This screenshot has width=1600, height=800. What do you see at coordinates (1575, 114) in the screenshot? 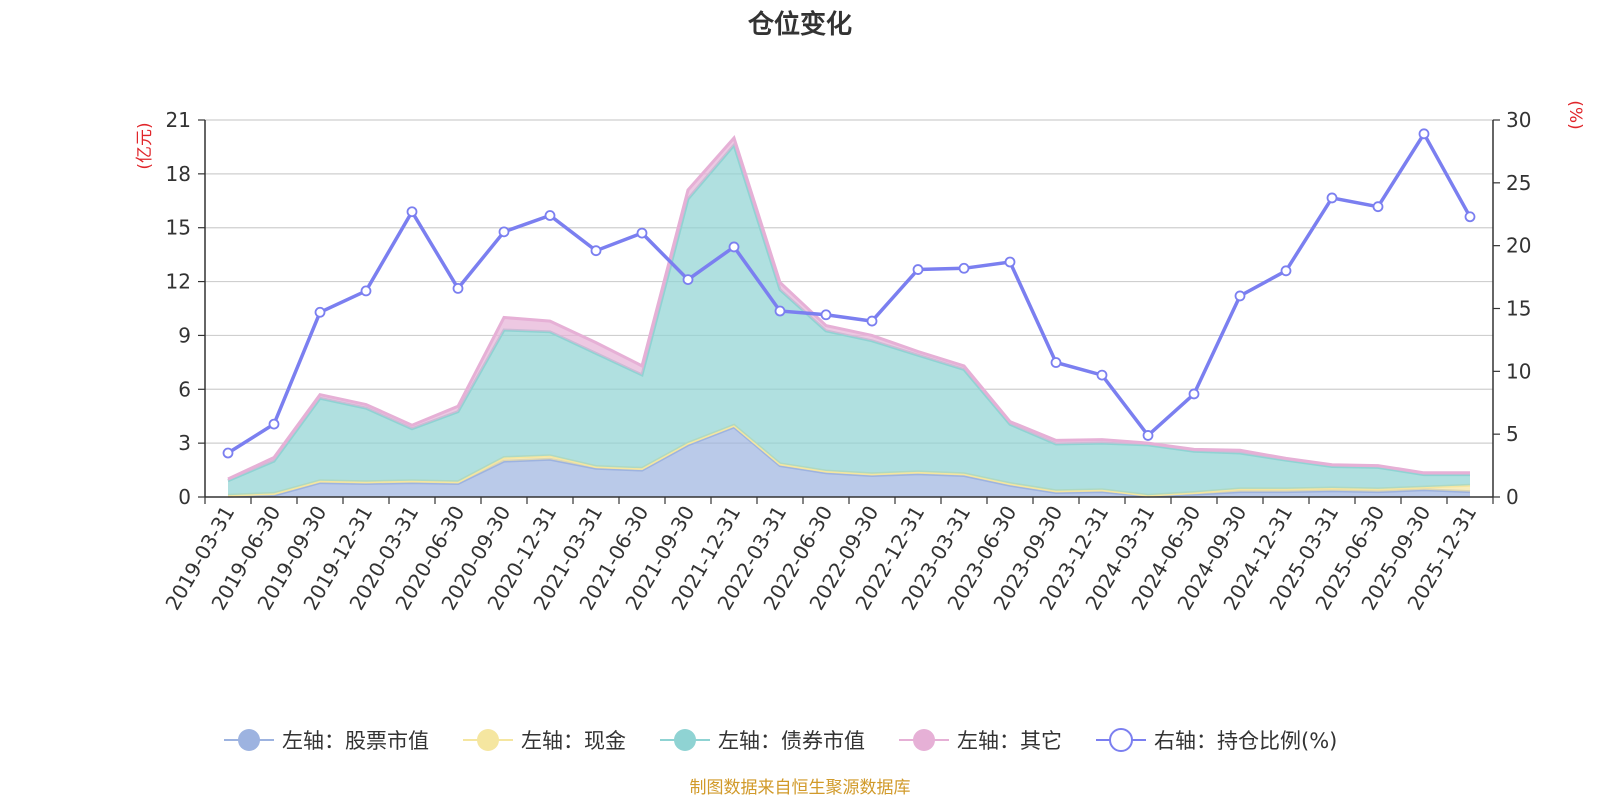
I see `right-axis-unit: (%)` at bounding box center [1575, 114].